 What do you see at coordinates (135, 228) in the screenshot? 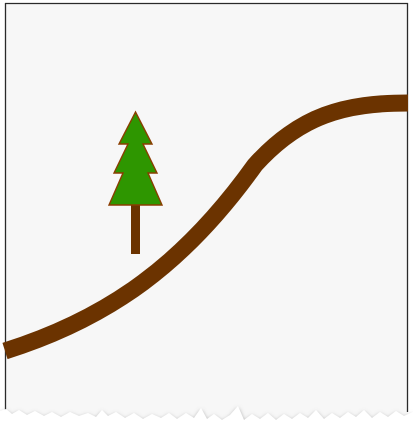
I see `tree-trunk` at bounding box center [135, 228].